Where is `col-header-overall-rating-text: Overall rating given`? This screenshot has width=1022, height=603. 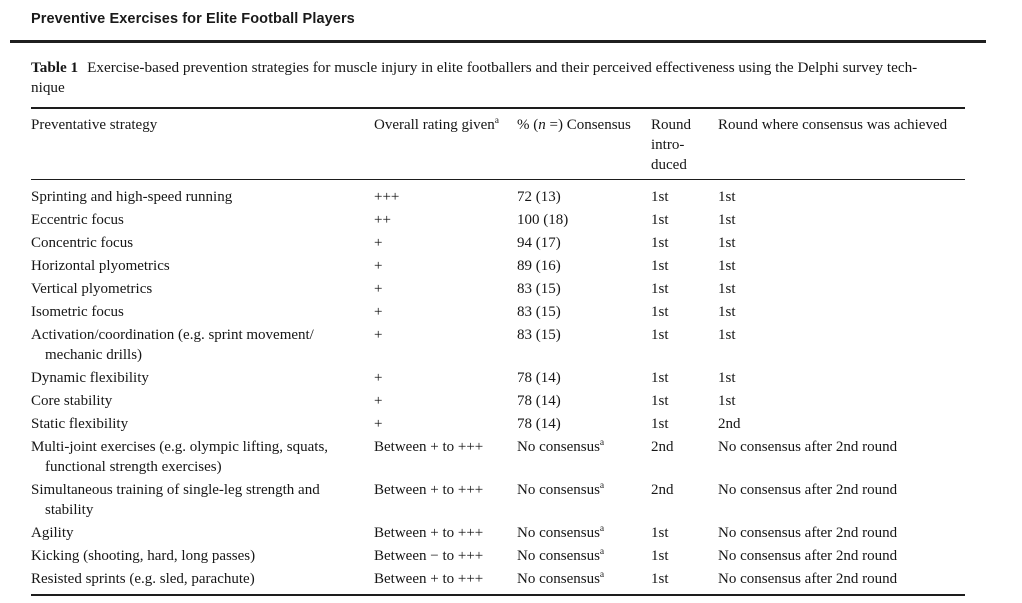
col-header-overall-rating-text: Overall rating given is located at coordinates (434, 125).